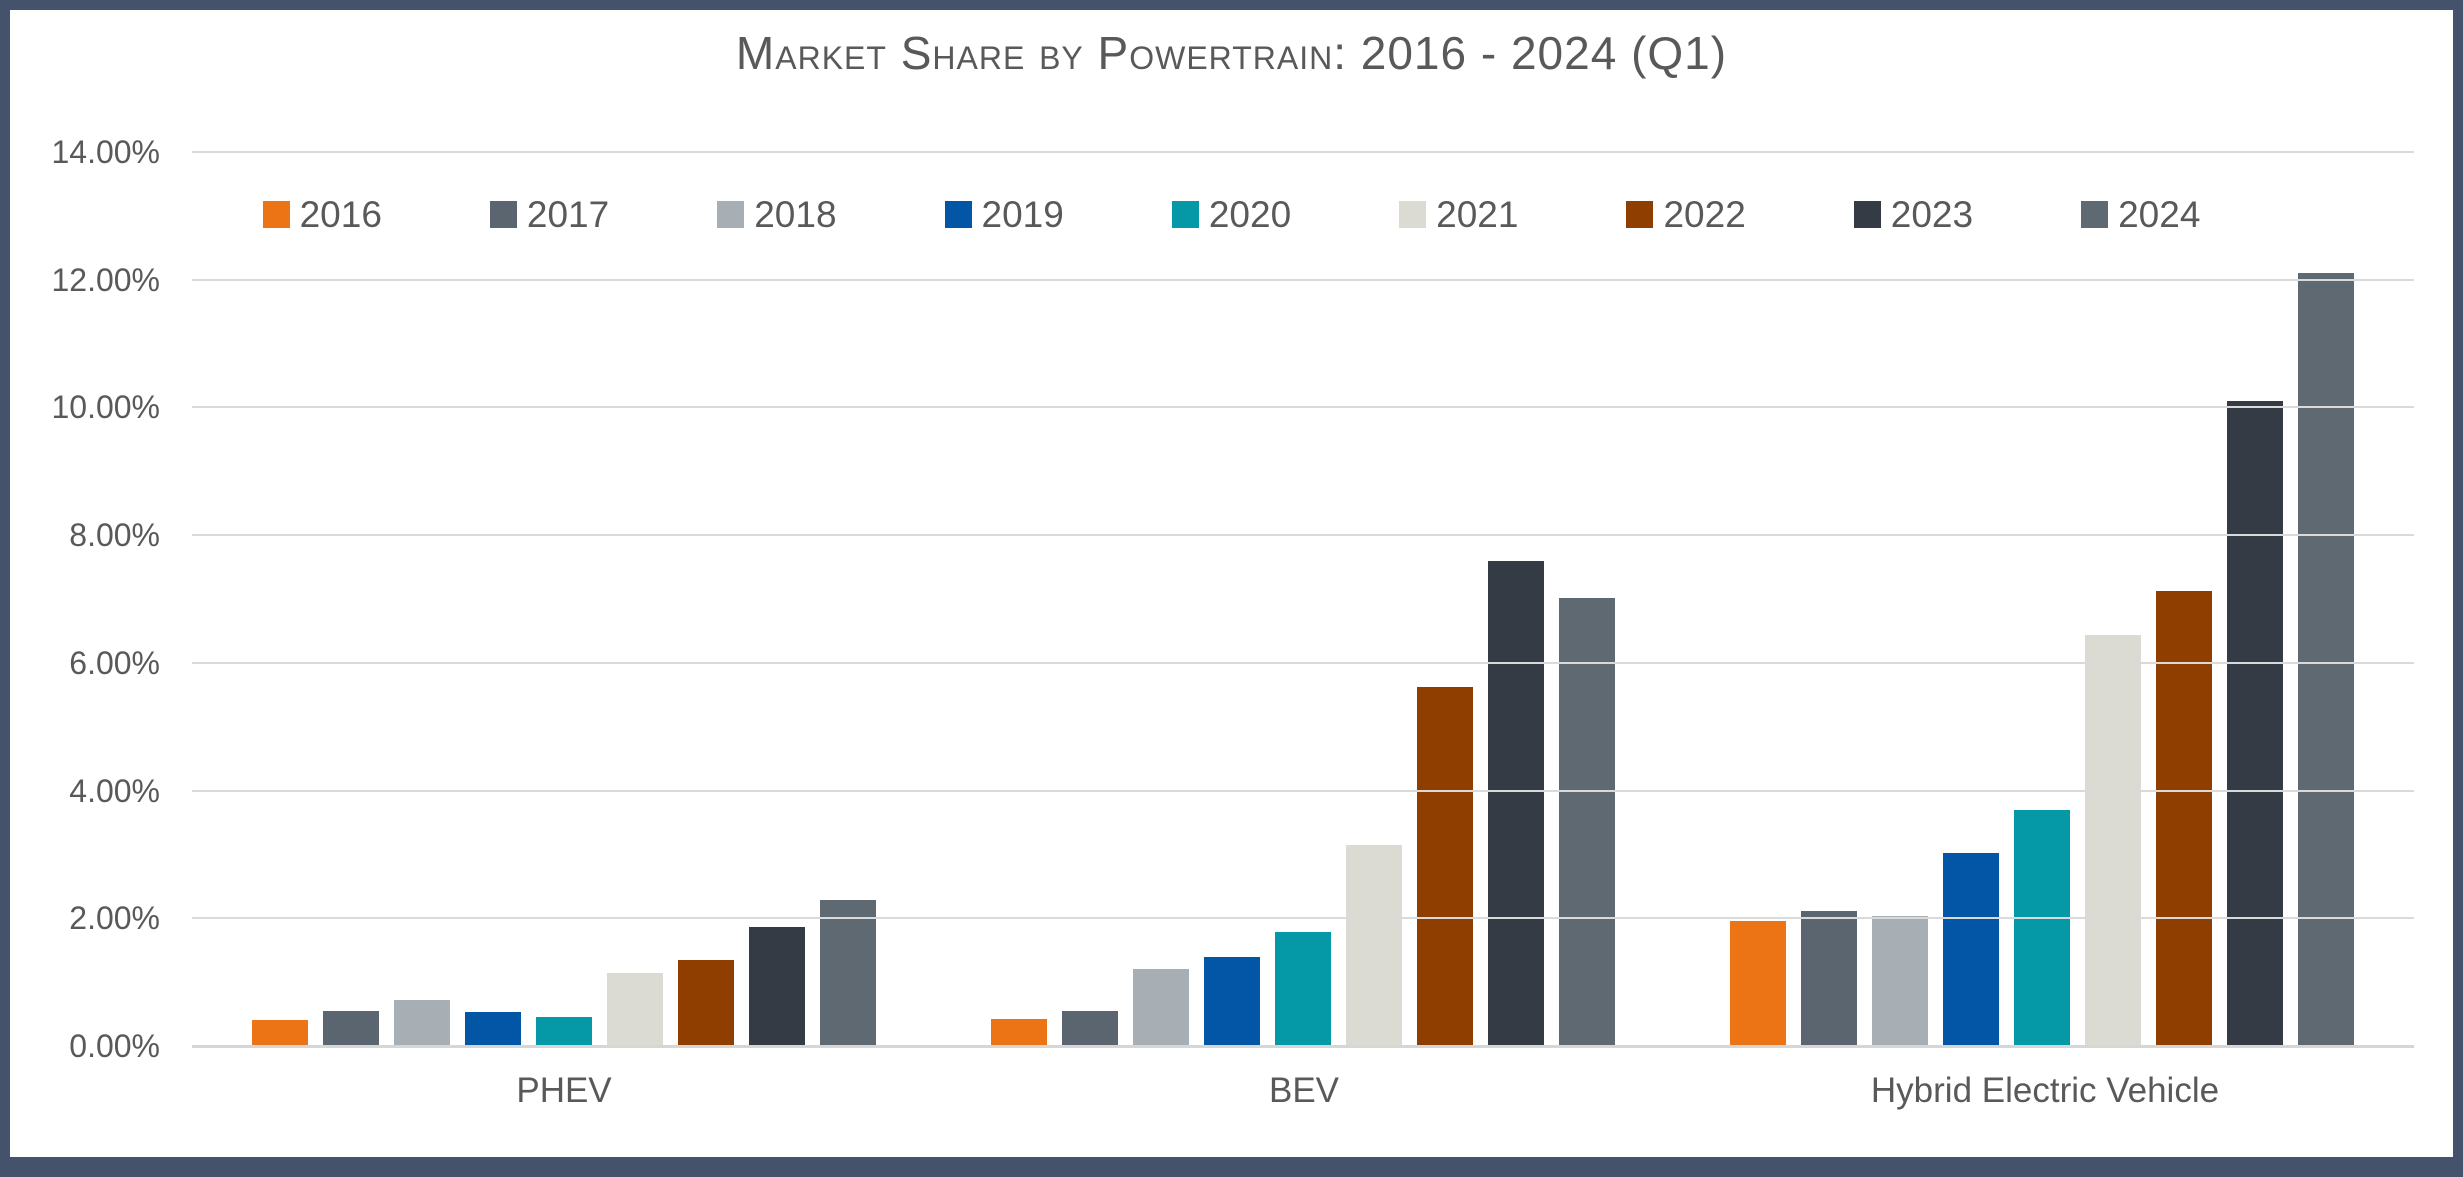 The height and width of the screenshot is (1177, 2463). Describe the element at coordinates (114, 790) in the screenshot. I see `y-tick-label: 4.00%` at that location.